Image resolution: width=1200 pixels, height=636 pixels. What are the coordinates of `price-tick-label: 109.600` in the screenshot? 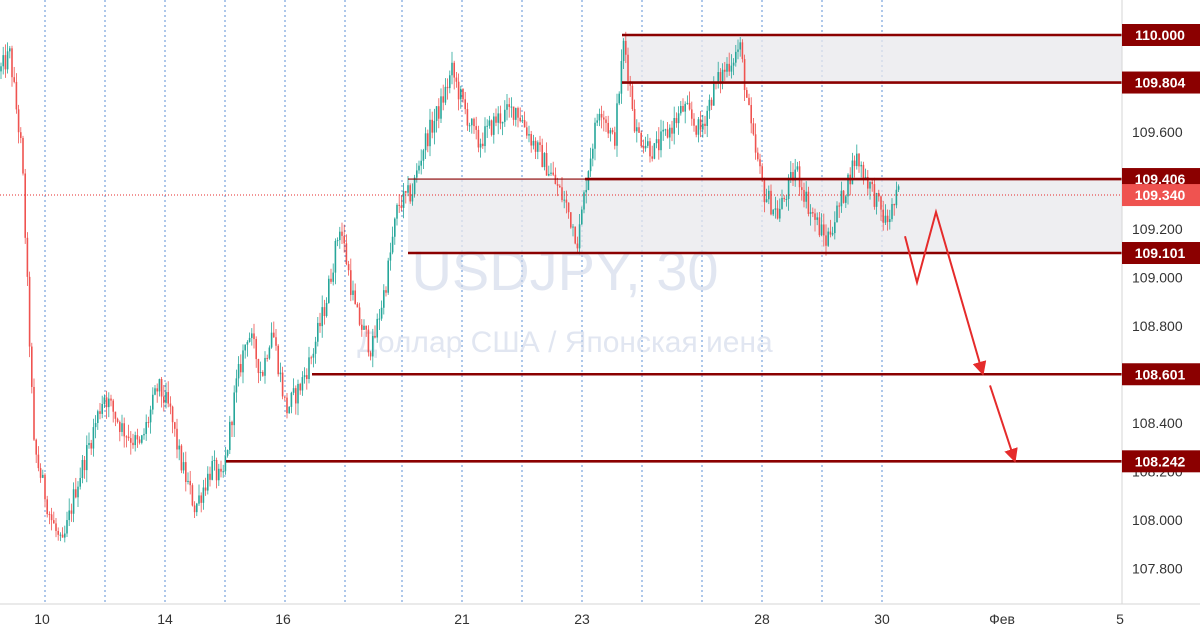 It's located at (1157, 132).